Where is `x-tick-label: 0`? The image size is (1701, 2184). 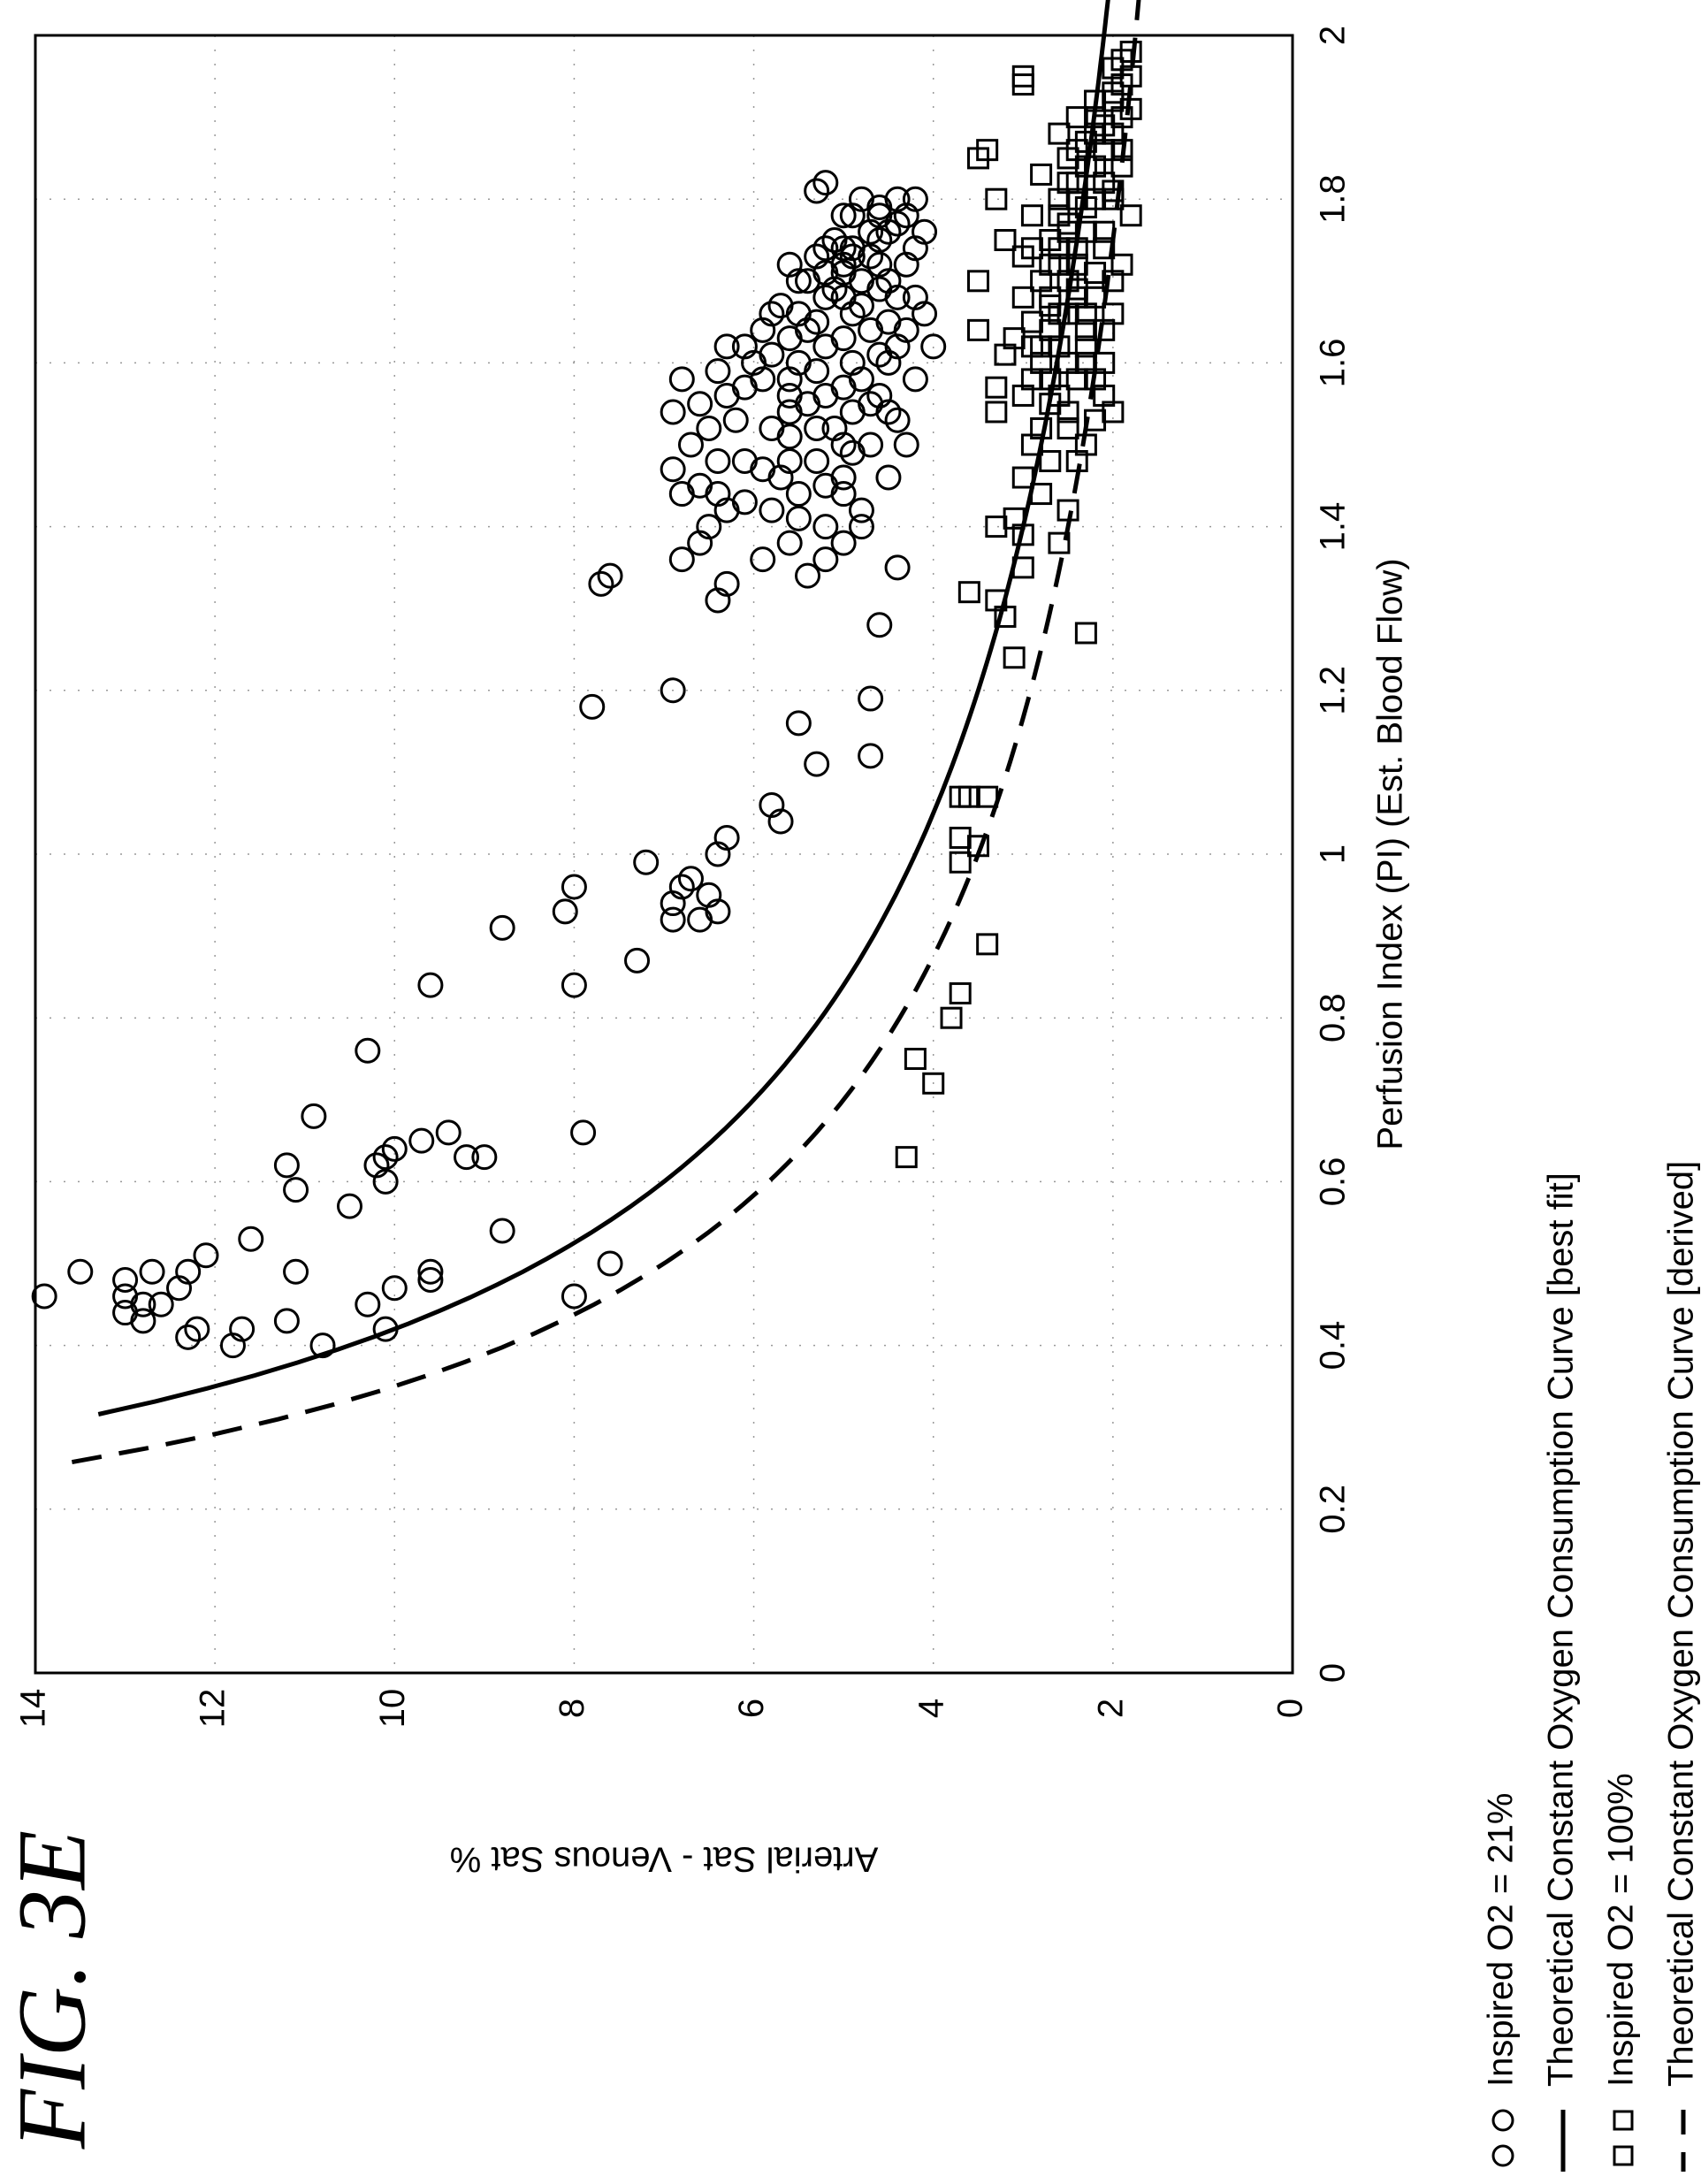
x-tick-label: 0 is located at coordinates (1333, 1673).